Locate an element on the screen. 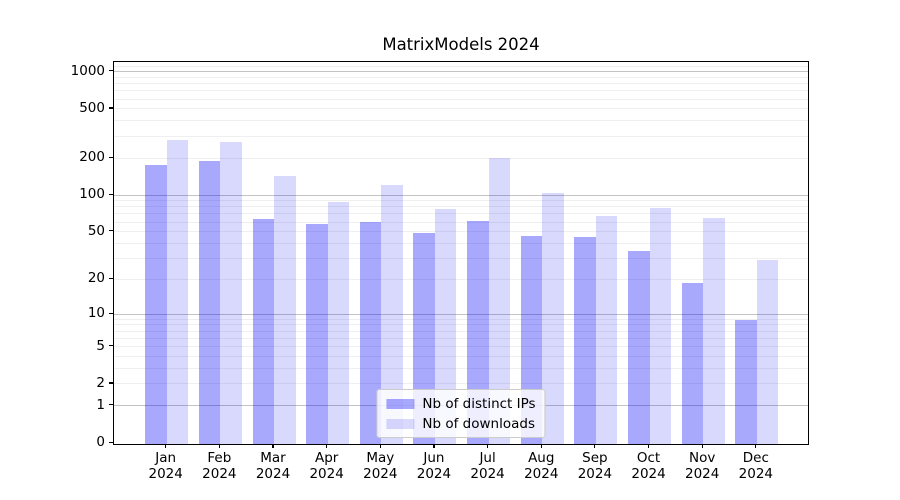  x-tick-label-sep: Sep 2024 is located at coordinates (595, 466).